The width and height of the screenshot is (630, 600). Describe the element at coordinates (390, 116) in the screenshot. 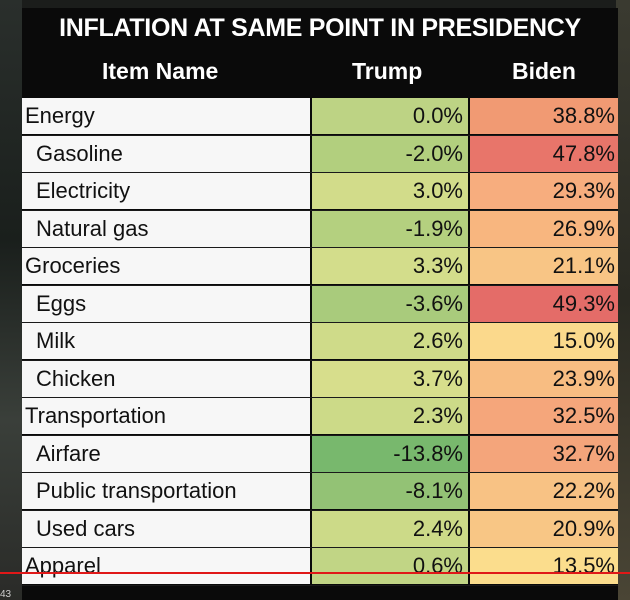

I see `trump-value-energy: 0.0%` at that location.